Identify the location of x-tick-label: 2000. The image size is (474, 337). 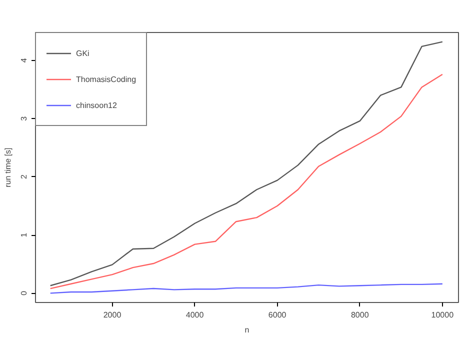
(112, 315).